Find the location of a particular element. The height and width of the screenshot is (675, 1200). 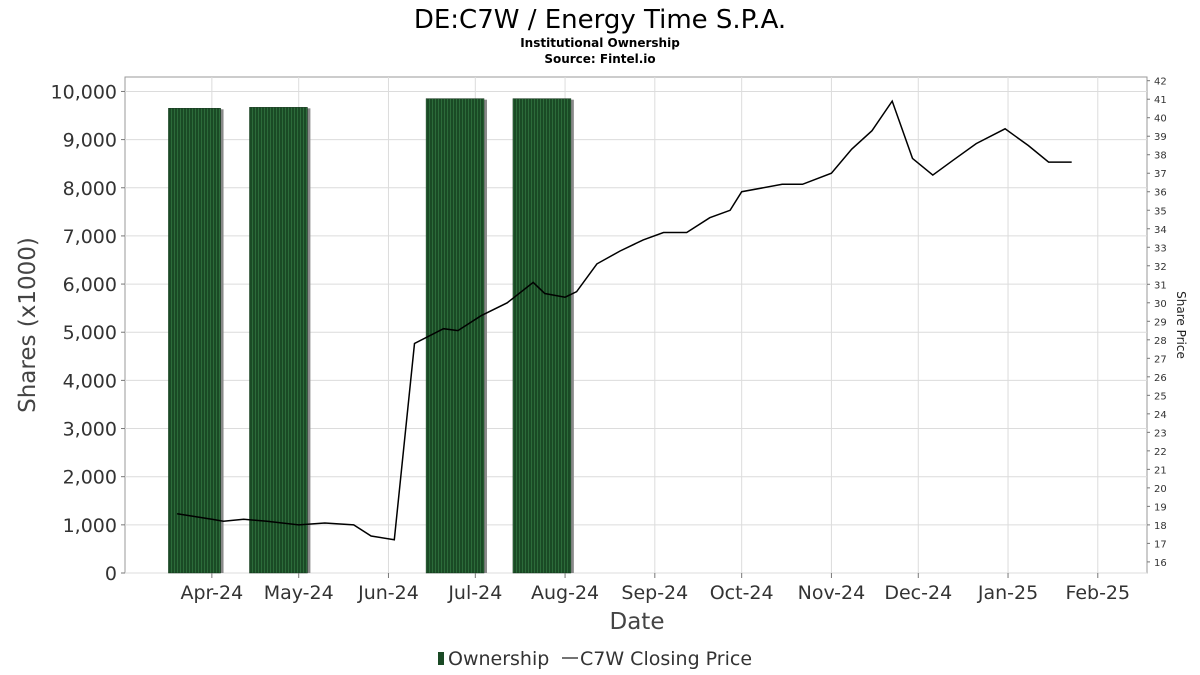

legend-ownership-label: Ownership is located at coordinates (498, 659).